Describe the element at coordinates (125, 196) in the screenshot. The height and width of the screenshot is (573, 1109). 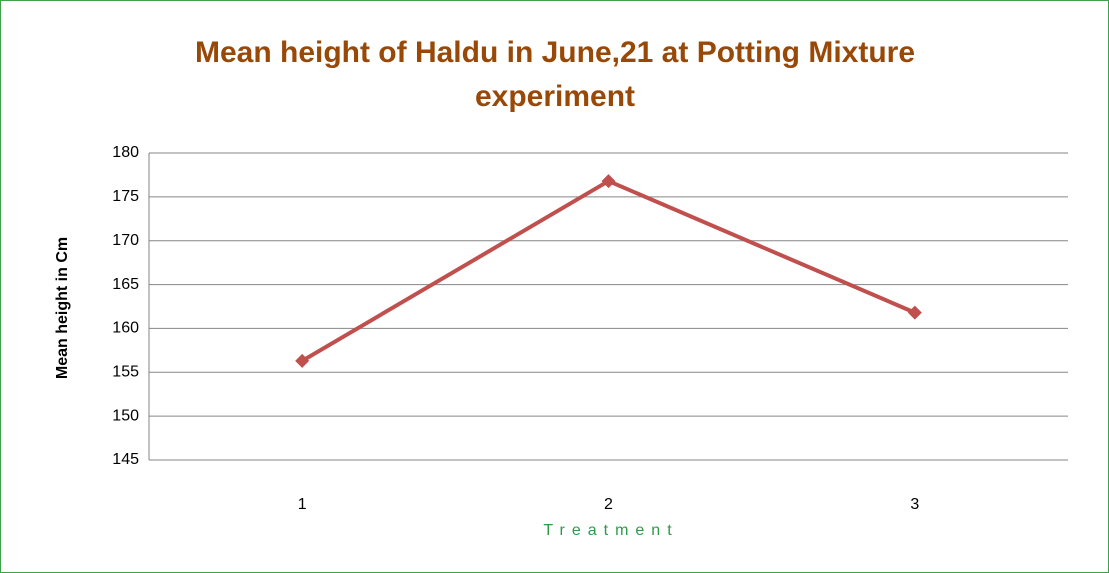
I see `y-tick-label: 175` at that location.